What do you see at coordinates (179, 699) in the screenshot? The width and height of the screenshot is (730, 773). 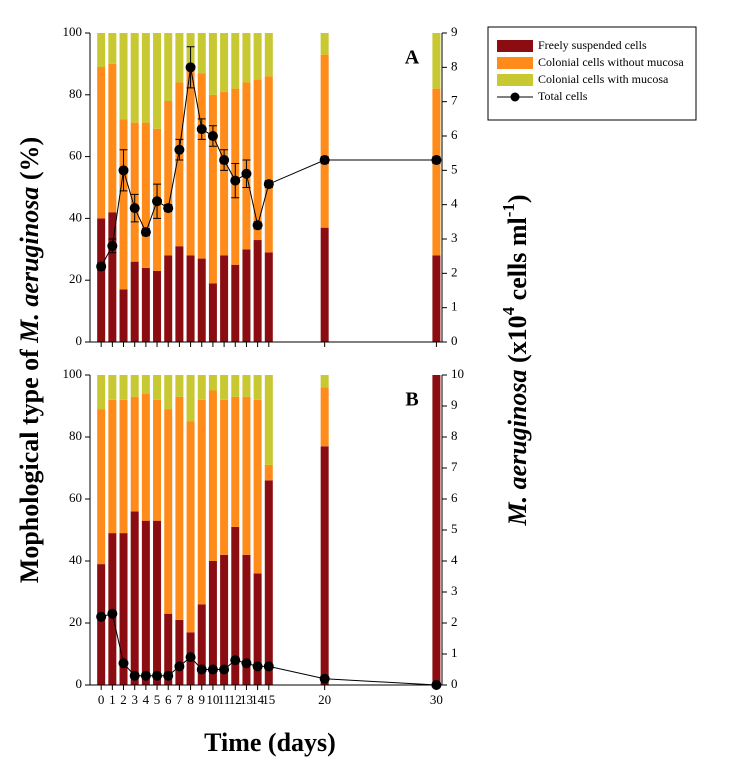 I see `x-tick-label: 7` at bounding box center [179, 699].